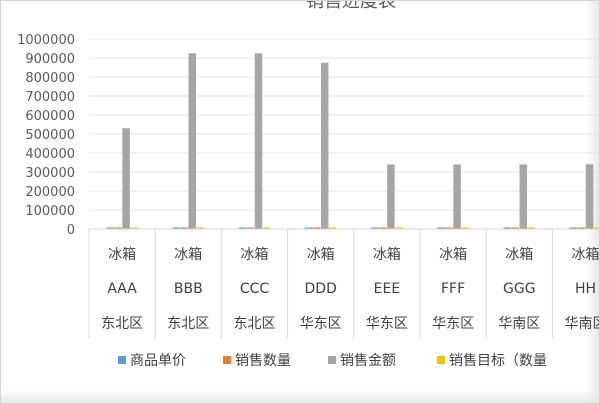  I want to click on y-tick-label: 700000, so click(50, 97).